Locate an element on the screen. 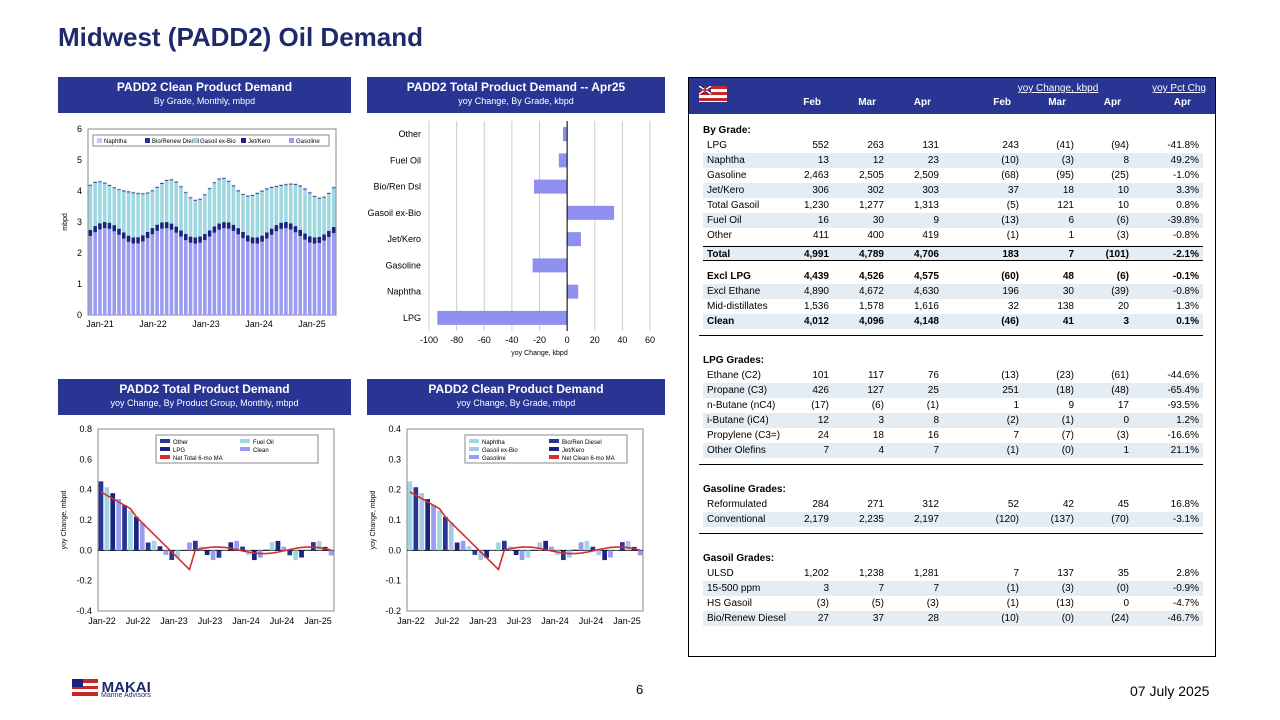  row-value: (137) is located at coordinates (1062, 519).